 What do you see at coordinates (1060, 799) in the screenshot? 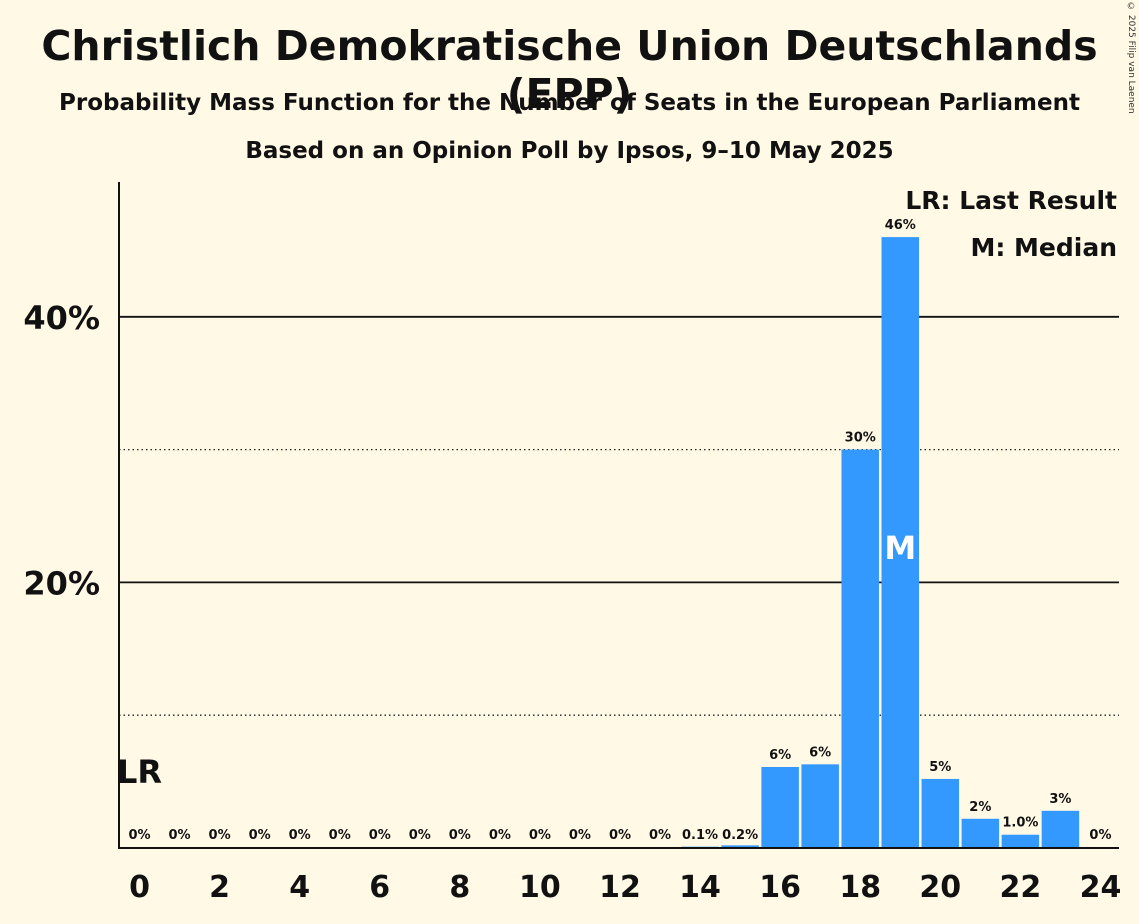
I see `value-label-23: 3%` at bounding box center [1060, 799].